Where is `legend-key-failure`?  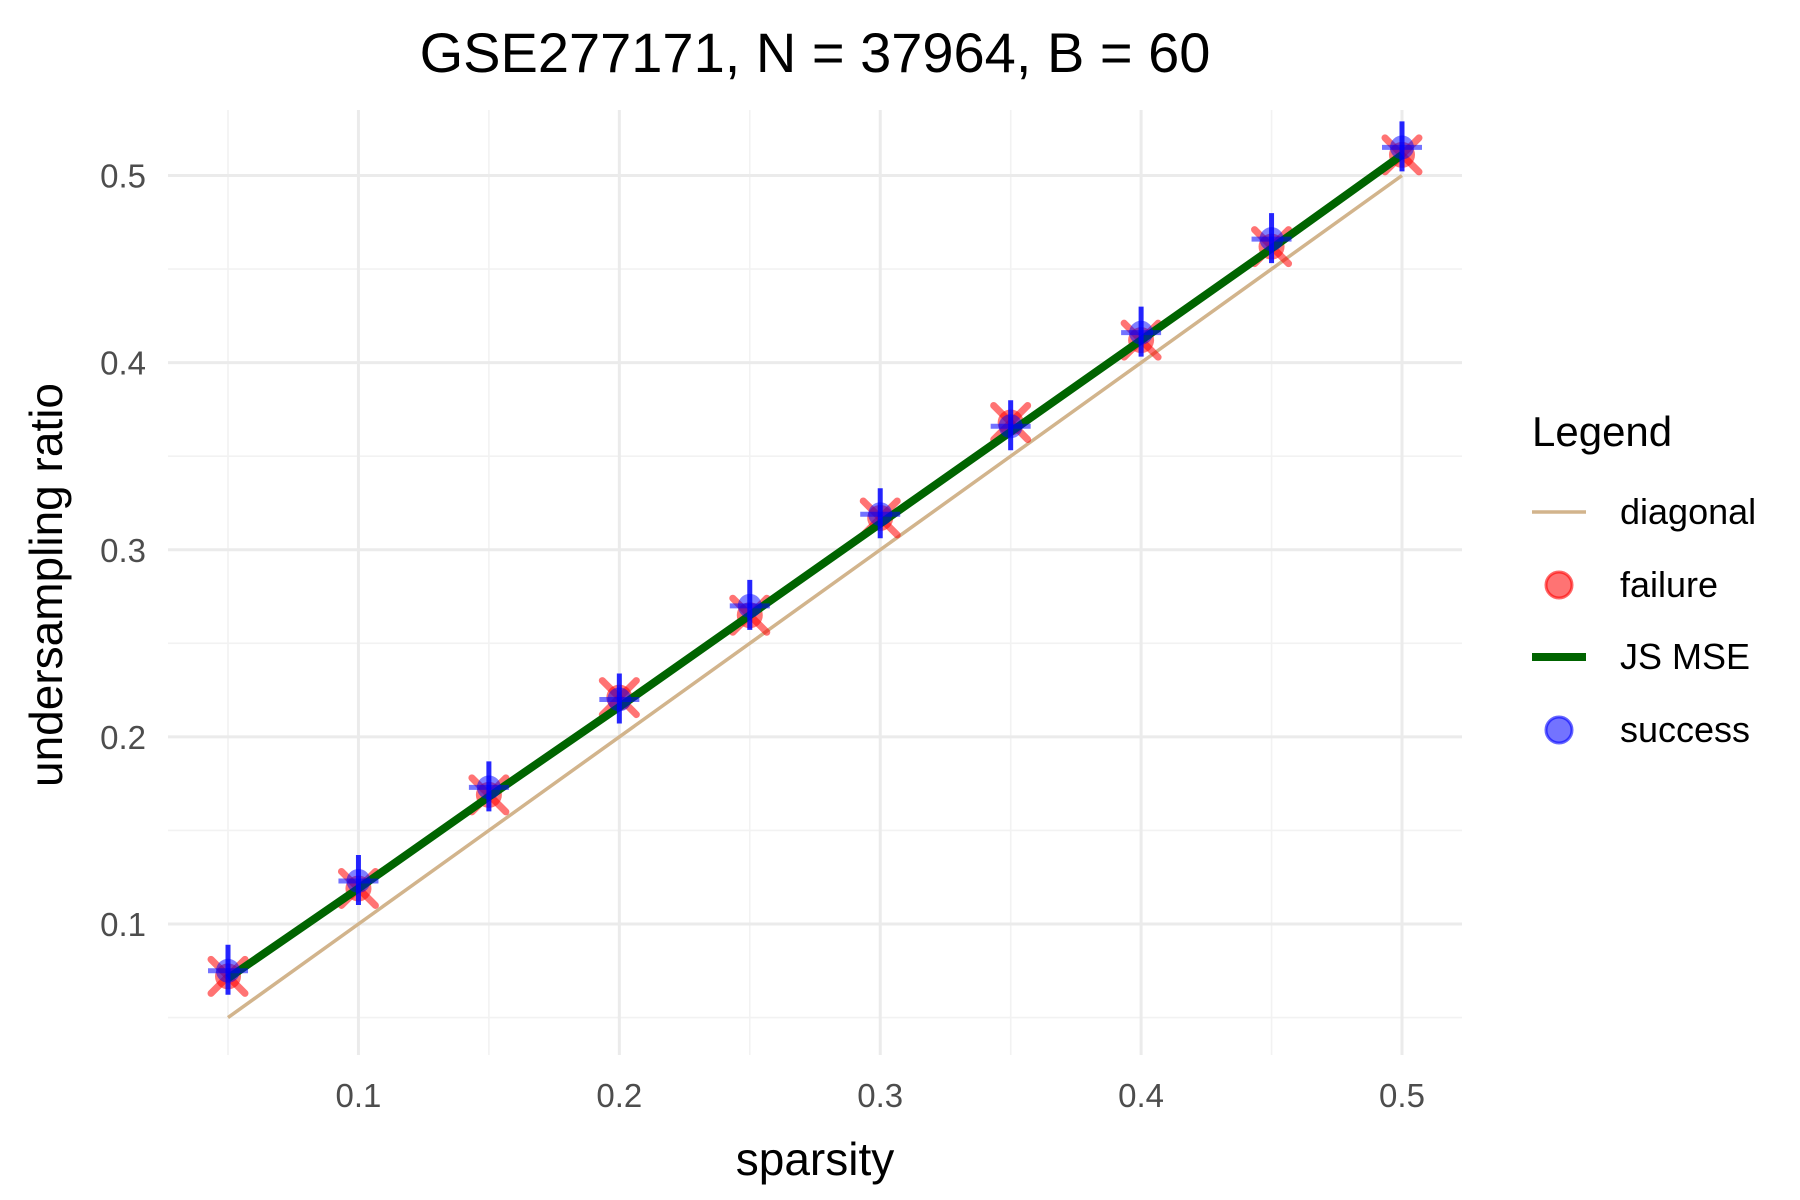
legend-key-failure is located at coordinates (1559, 585).